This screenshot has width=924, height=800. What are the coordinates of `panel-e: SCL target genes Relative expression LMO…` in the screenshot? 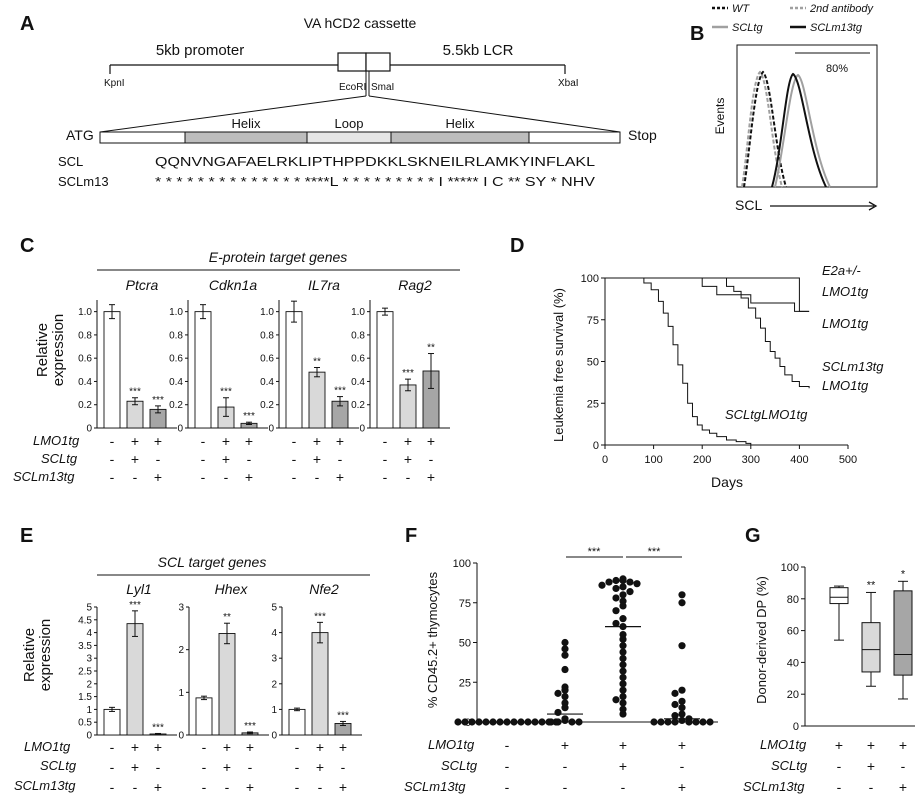 It's located at (192, 674).